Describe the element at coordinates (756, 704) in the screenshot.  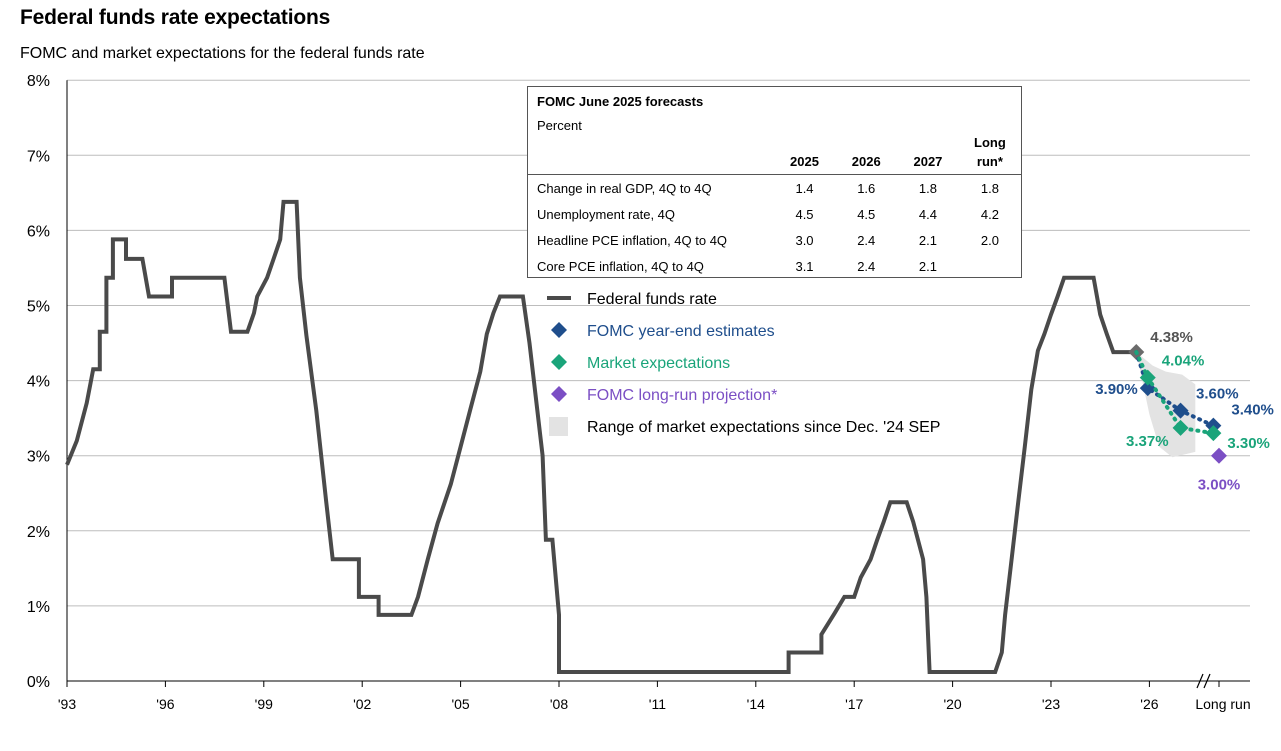
I see `x-tick-label: '14` at that location.